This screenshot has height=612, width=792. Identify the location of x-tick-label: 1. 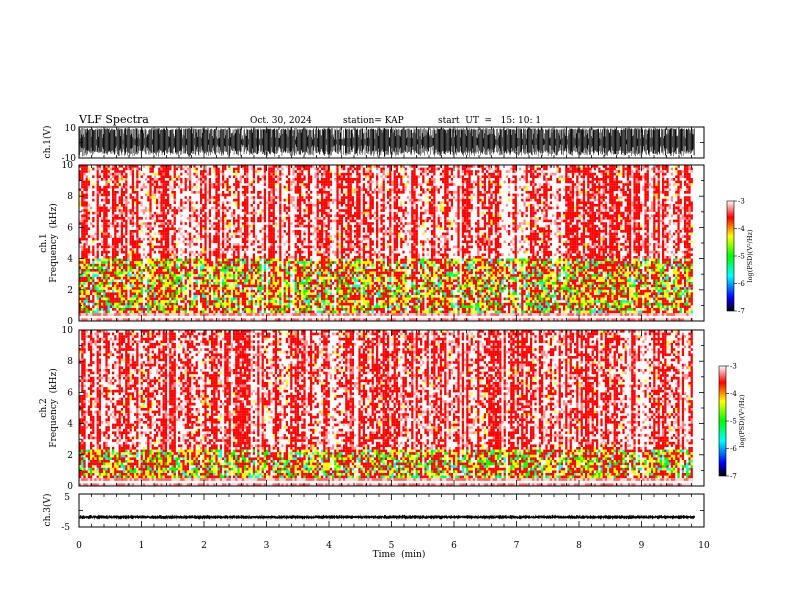
(142, 546).